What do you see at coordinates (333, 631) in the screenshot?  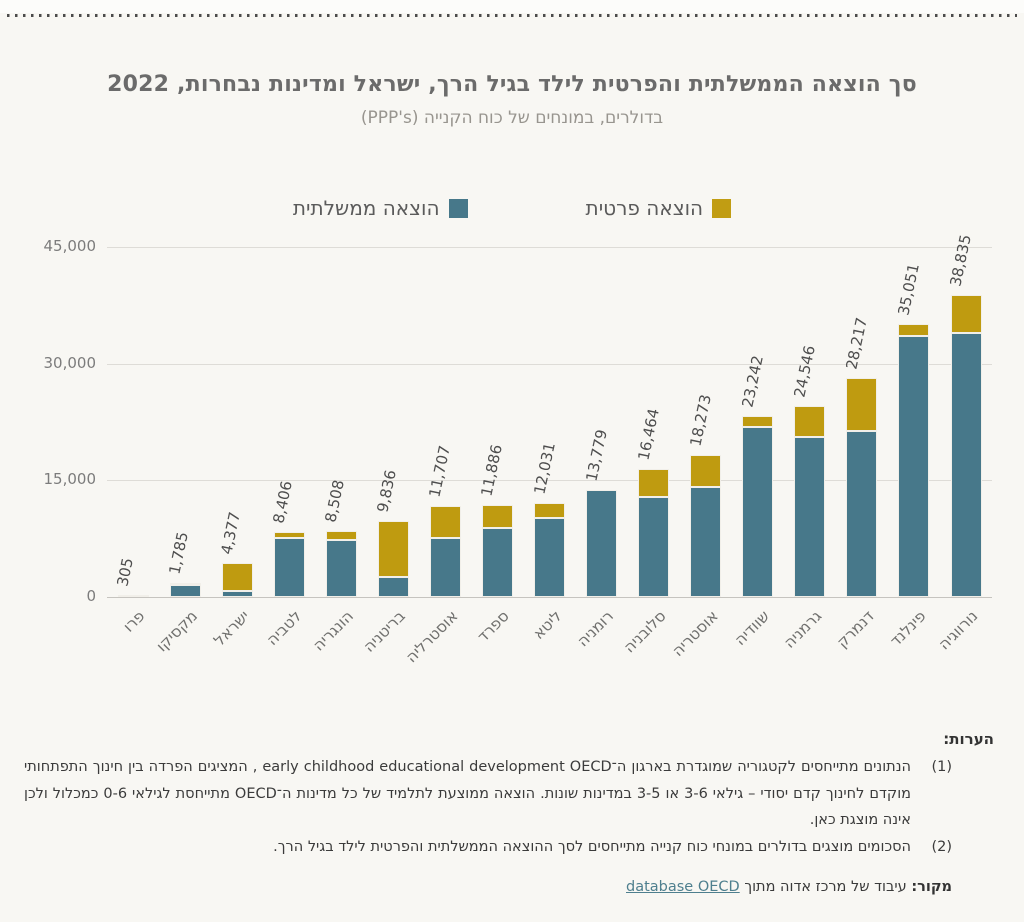 I see `country-label: הונגריה` at bounding box center [333, 631].